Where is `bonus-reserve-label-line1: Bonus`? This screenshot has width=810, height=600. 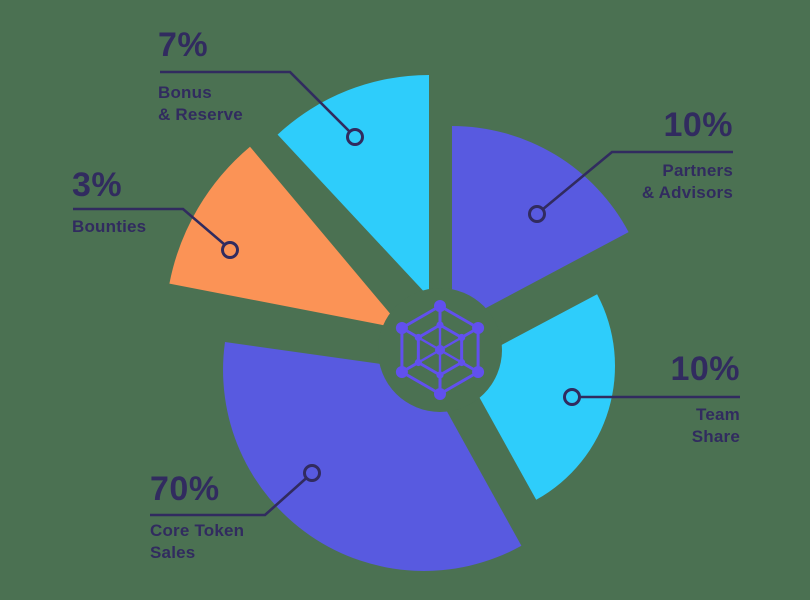
bonus-reserve-label-line1: Bonus is located at coordinates (185, 92).